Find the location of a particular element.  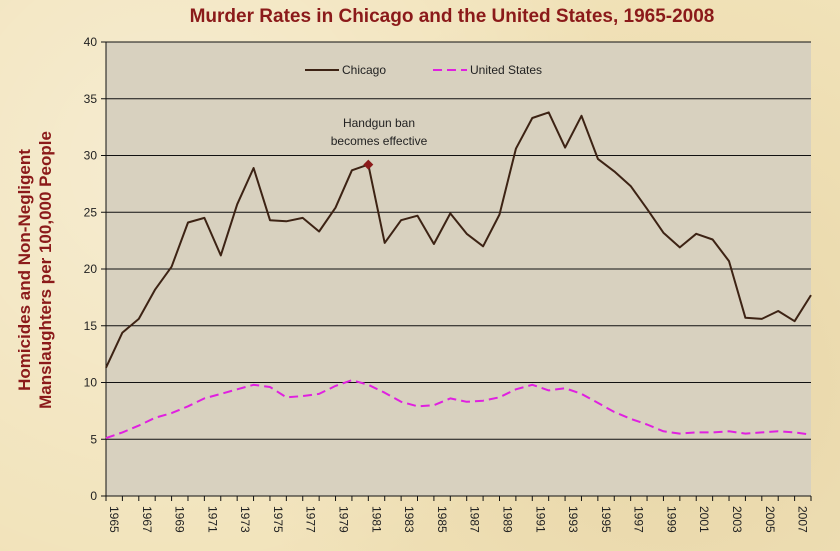

y-axis-label-line2: Manslaughters per 100,000 People is located at coordinates (45, 270).